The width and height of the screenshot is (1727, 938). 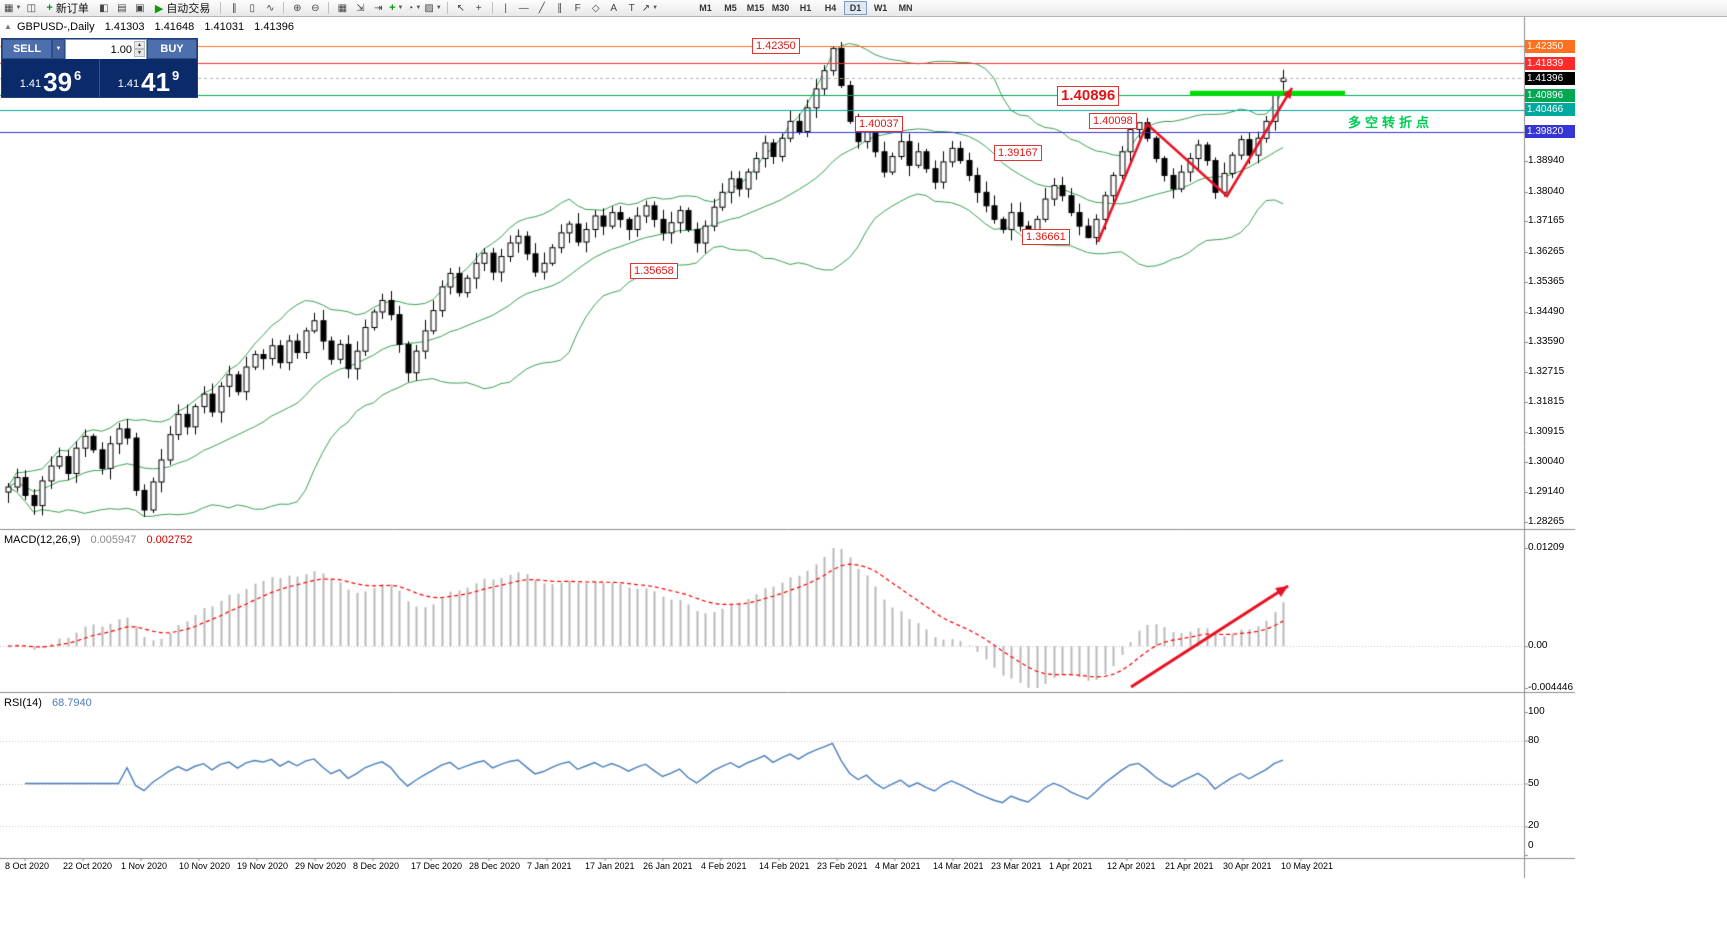 I want to click on bid-prefix: 1.41, so click(x=30, y=84).